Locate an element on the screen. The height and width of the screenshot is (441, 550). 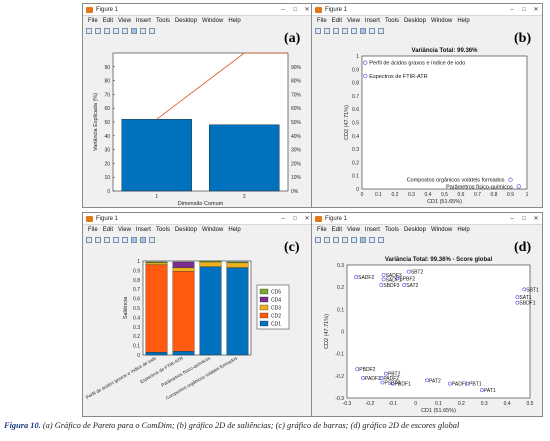
y2-tick-label: 60% is located at coordinates (296, 109).